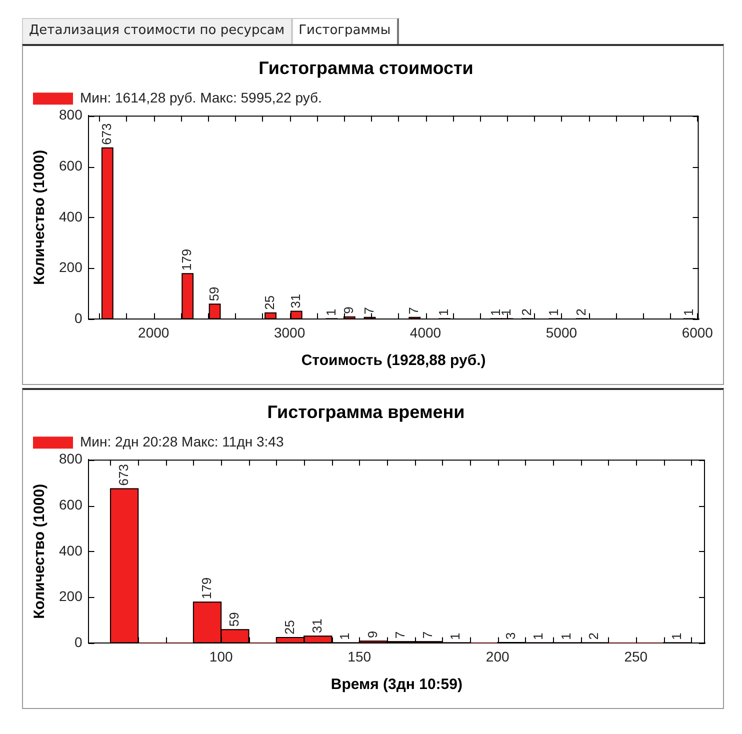 This screenshot has width=742, height=734. Describe the element at coordinates (221, 656) in the screenshot. I see `x-tick-label: 100` at that location.